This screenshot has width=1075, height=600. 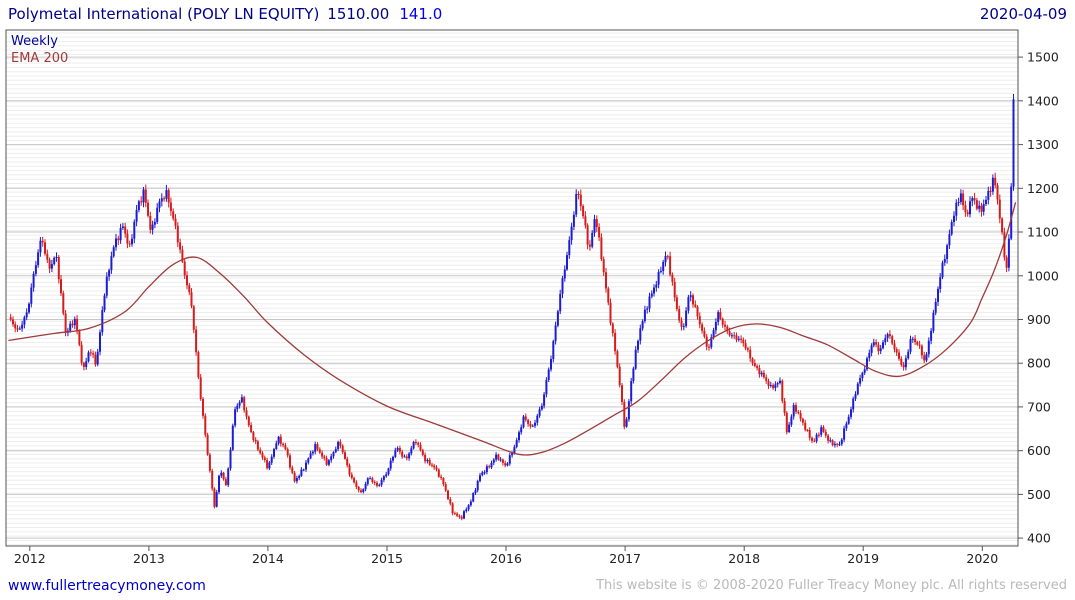 What do you see at coordinates (358, 14) in the screenshot?
I see `last-price: 1510.00` at bounding box center [358, 14].